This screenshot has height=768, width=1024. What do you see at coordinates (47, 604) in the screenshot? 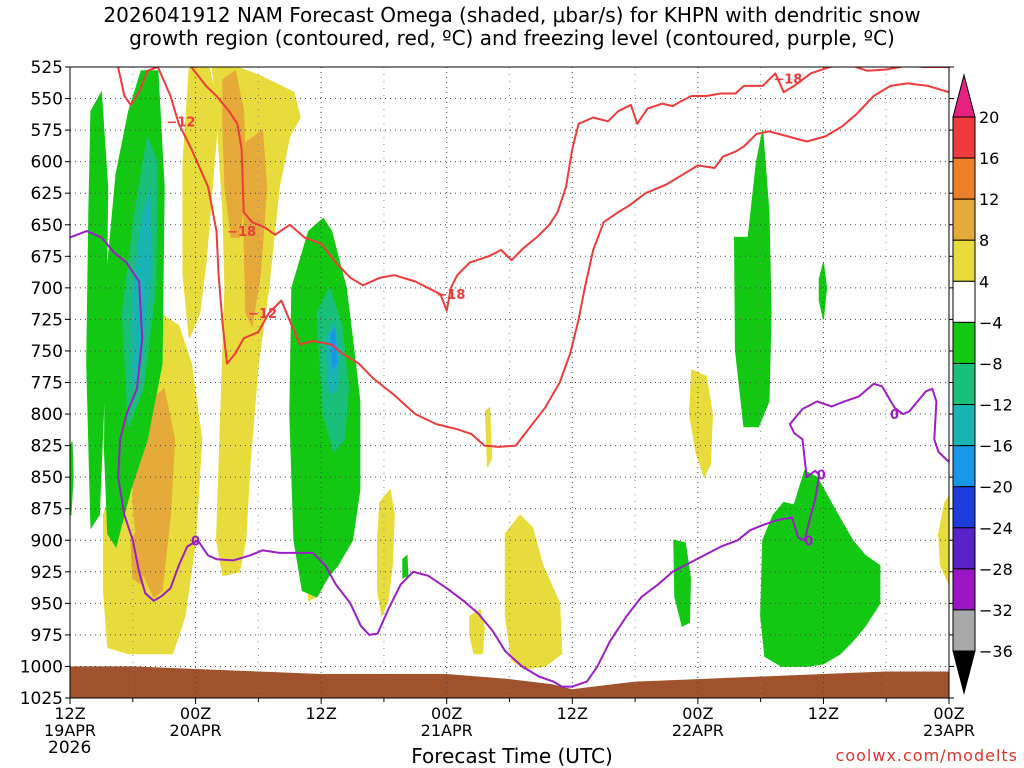
I see `y-tick-label: 950` at bounding box center [47, 604].